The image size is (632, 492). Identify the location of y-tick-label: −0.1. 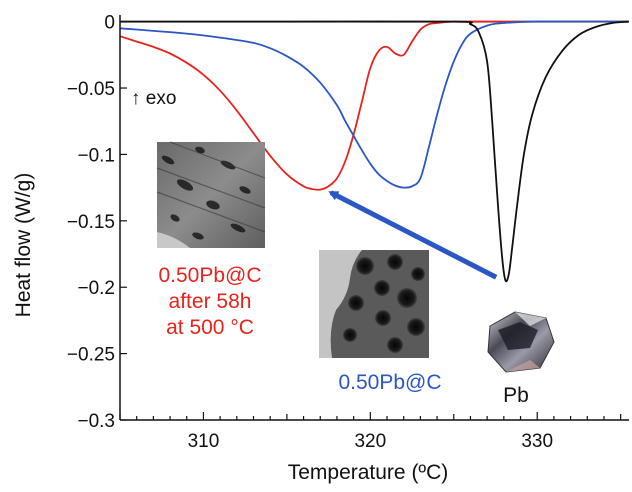
(96, 155).